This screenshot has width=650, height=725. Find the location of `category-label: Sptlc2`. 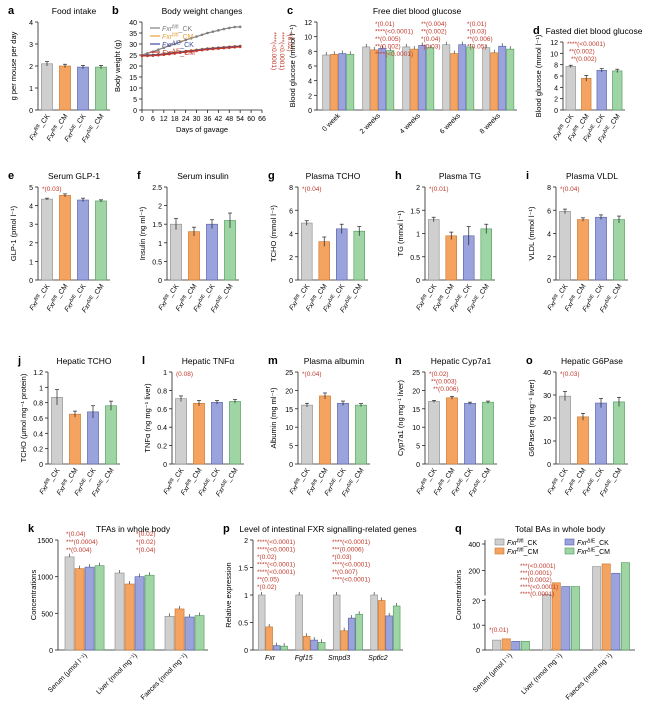

category-label: Sptlc2 is located at coordinates (378, 658).